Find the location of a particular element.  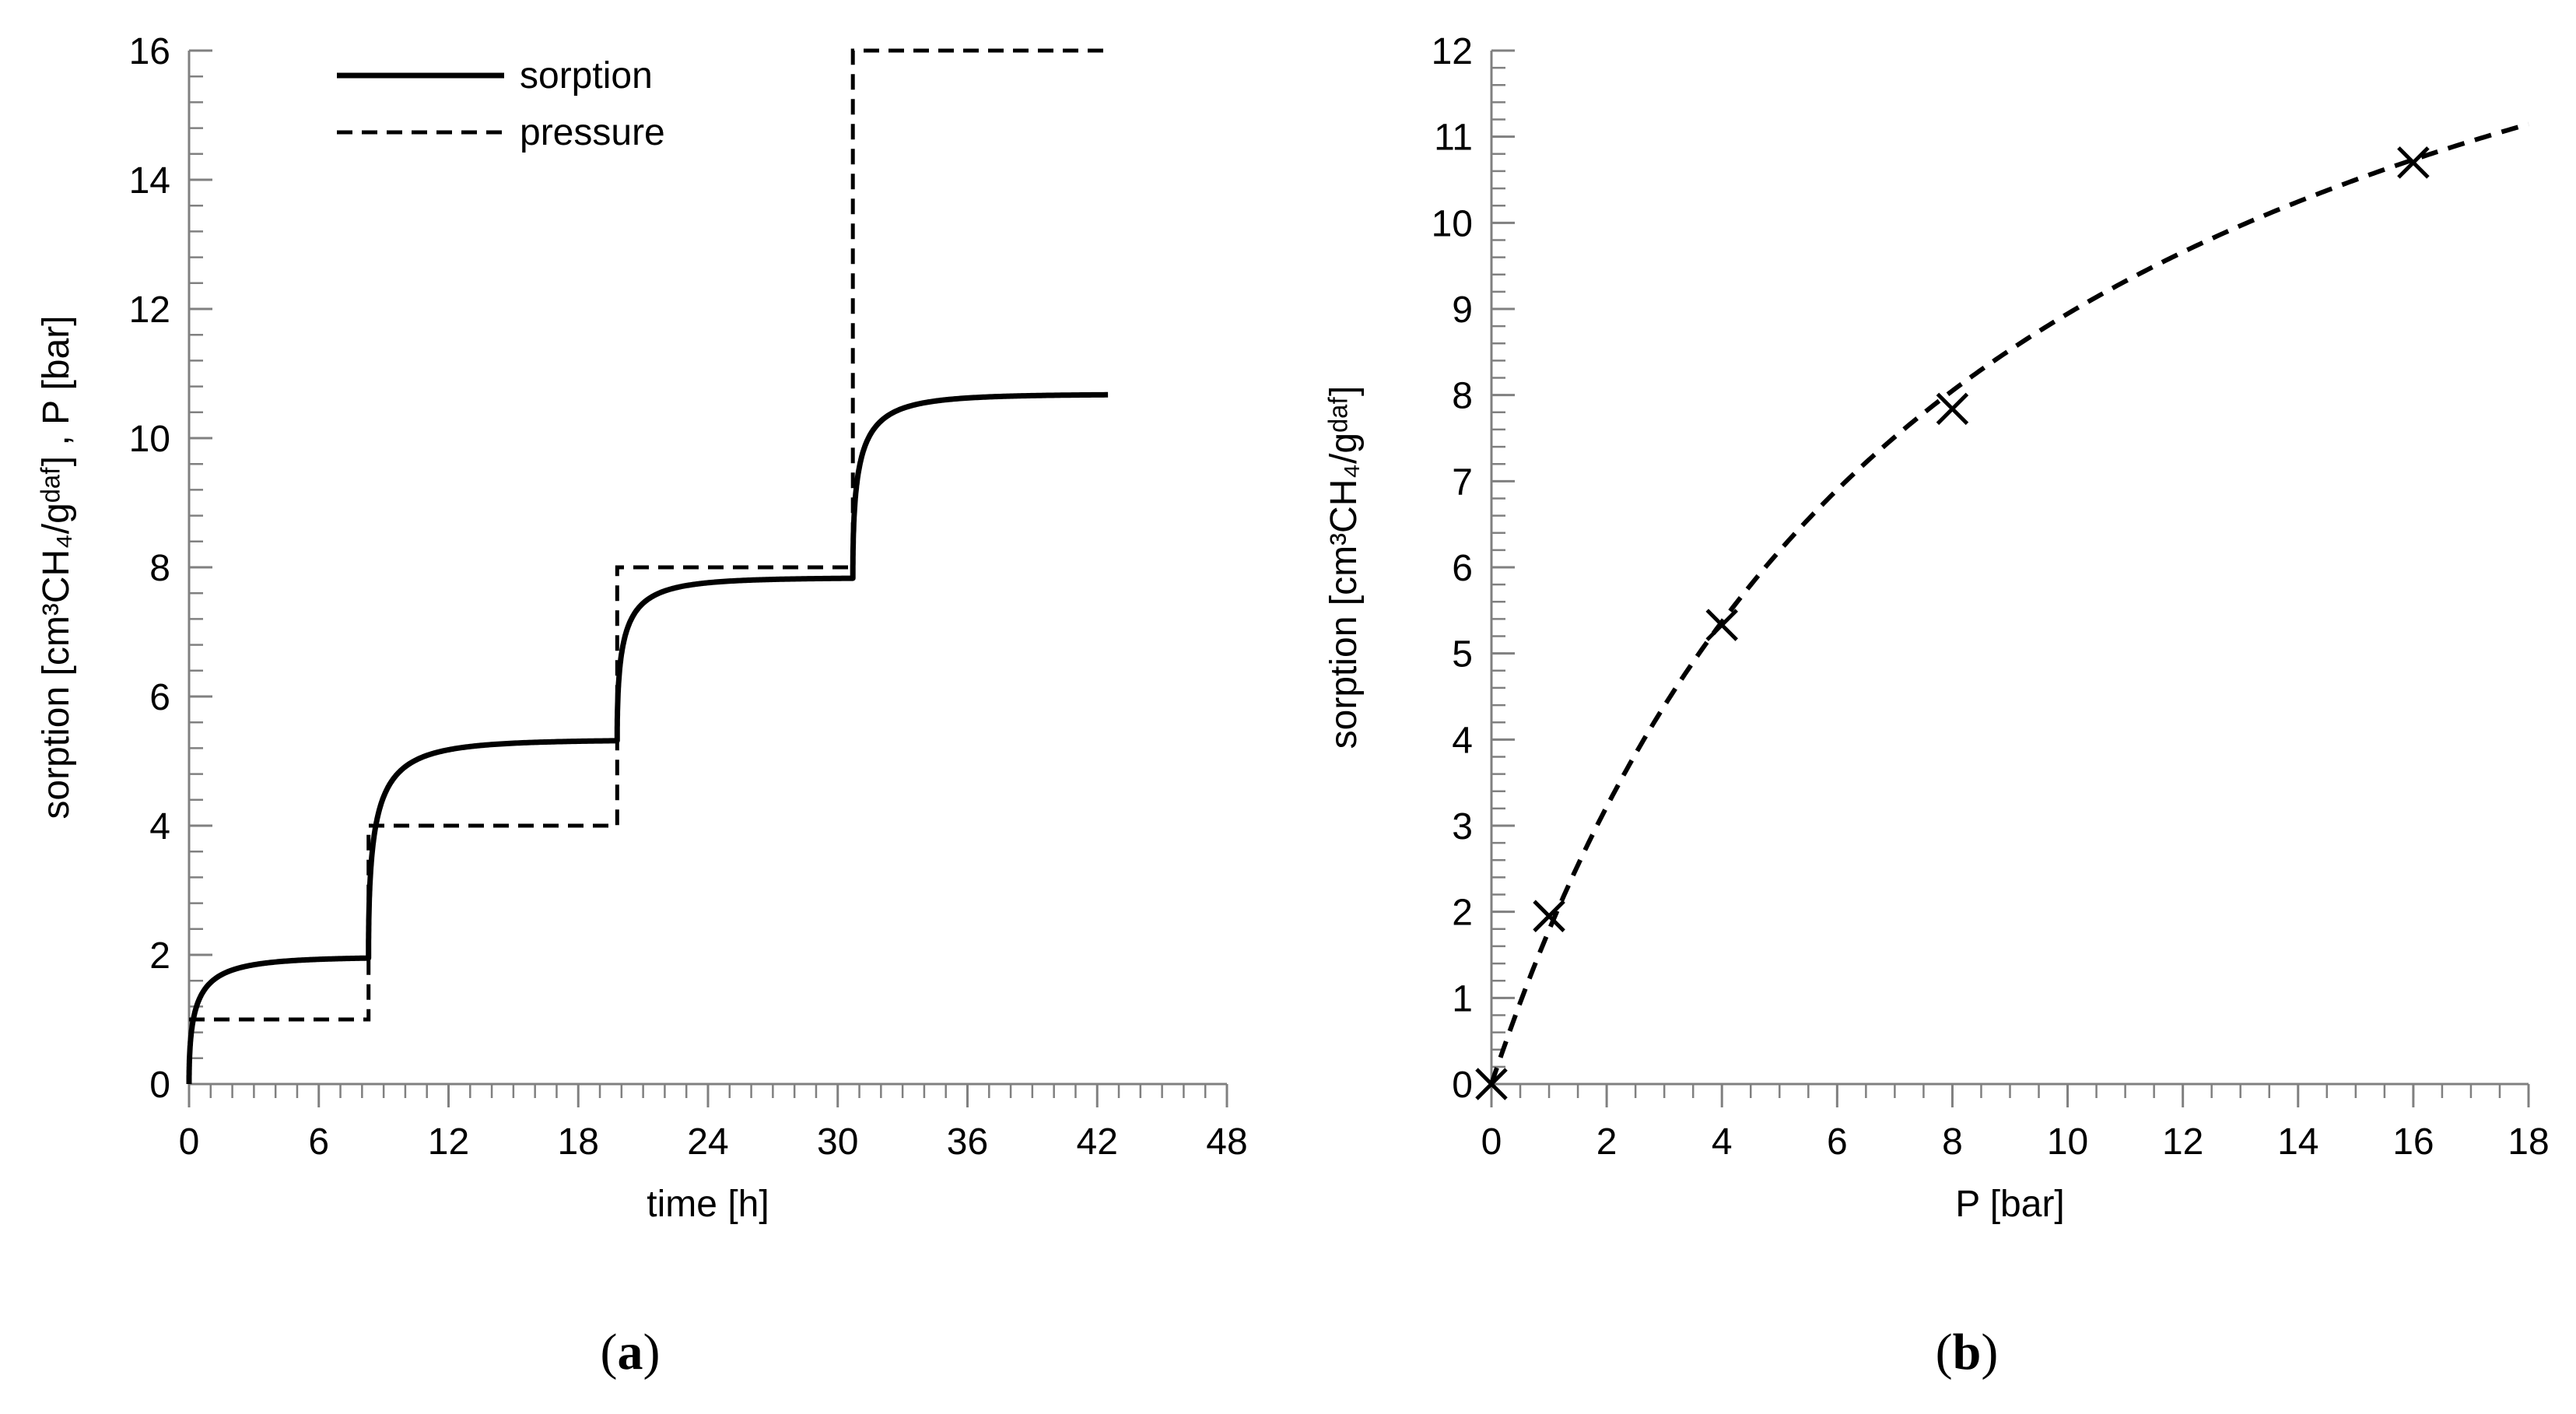

x-tick-label: 10 is located at coordinates (2067, 1142).